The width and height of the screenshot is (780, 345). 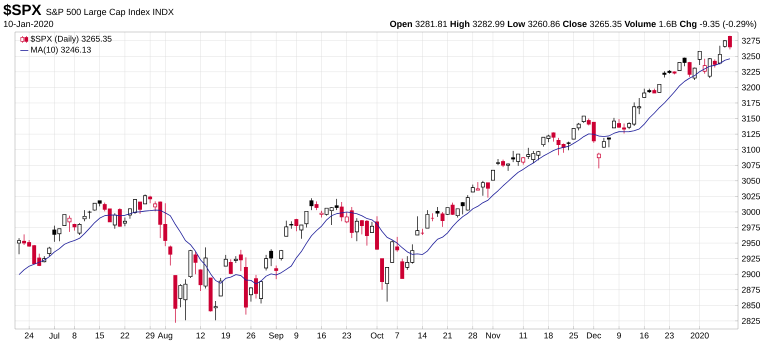 What do you see at coordinates (125, 335) in the screenshot?
I see `x-tick-label: 22` at bounding box center [125, 335].